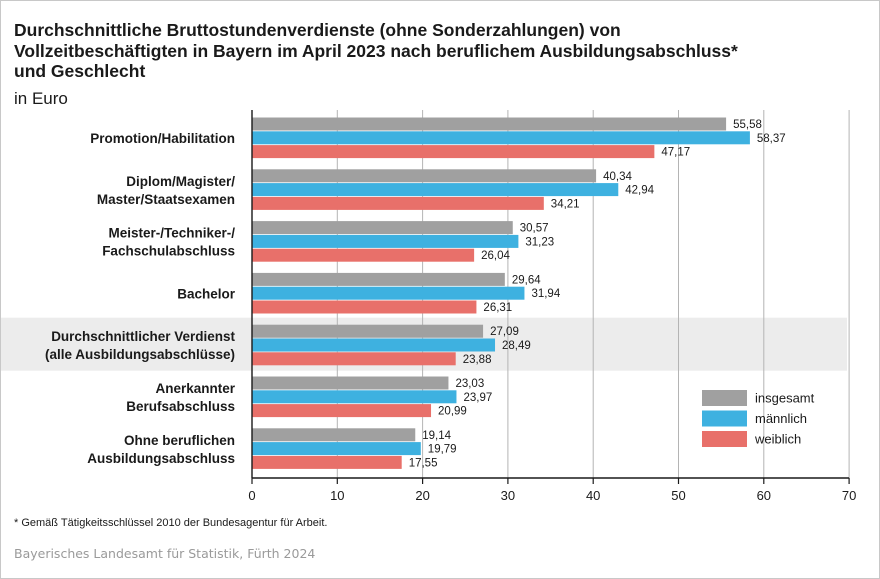 The height and width of the screenshot is (579, 880). What do you see at coordinates (785, 398) in the screenshot?
I see `legend-label-insgesamt: insgesamt` at bounding box center [785, 398].